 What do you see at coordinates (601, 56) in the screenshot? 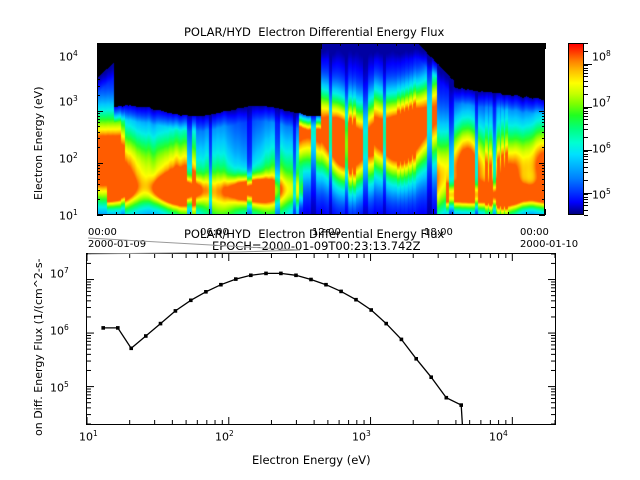
I see `colorbar-tick-4: 10⁸` at bounding box center [601, 56].